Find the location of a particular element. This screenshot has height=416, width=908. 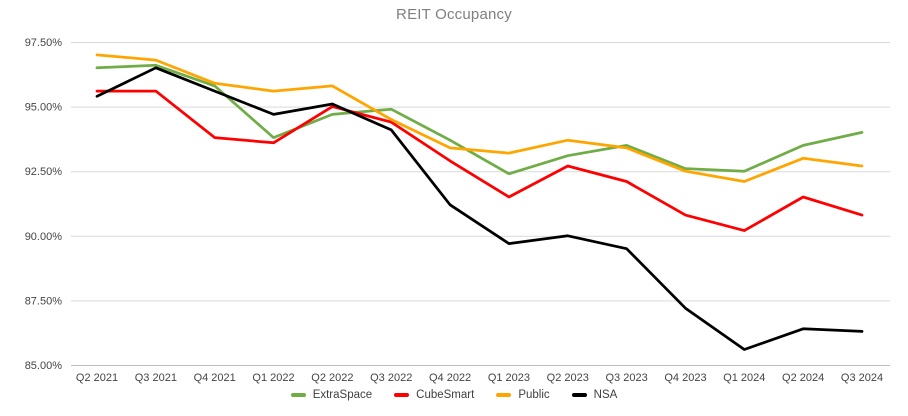

legend-marker-extraspace is located at coordinates (298, 395).